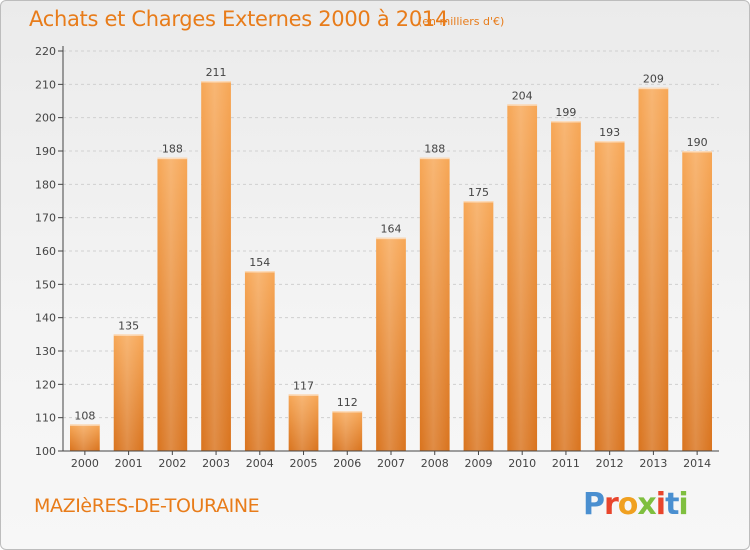  I want to click on x-tick-label-2007: 2007, so click(391, 463).